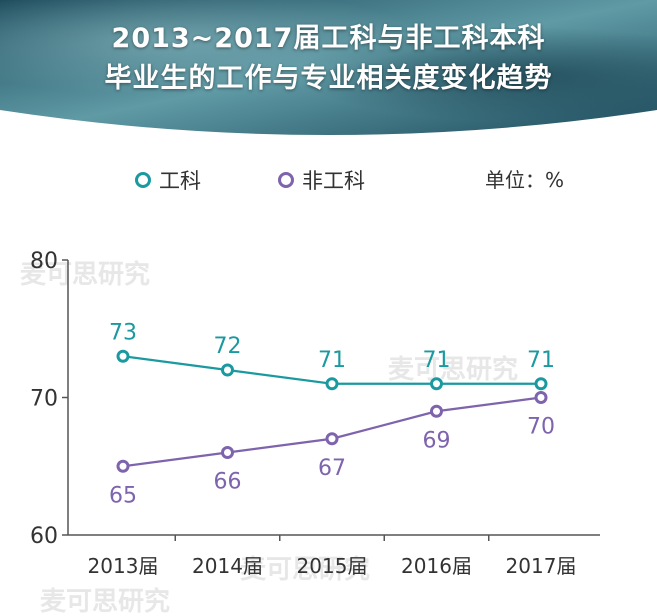  Describe the element at coordinates (525, 180) in the screenshot. I see `unit-label: 单位：%` at that location.